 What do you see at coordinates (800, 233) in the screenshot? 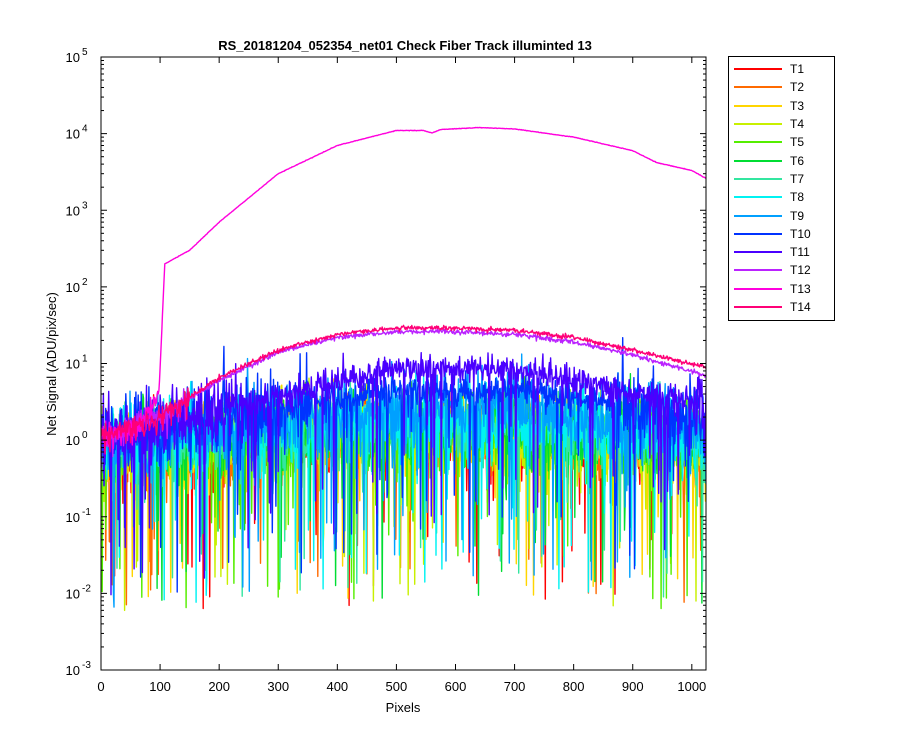
I see `legend-label: T10` at bounding box center [800, 233].